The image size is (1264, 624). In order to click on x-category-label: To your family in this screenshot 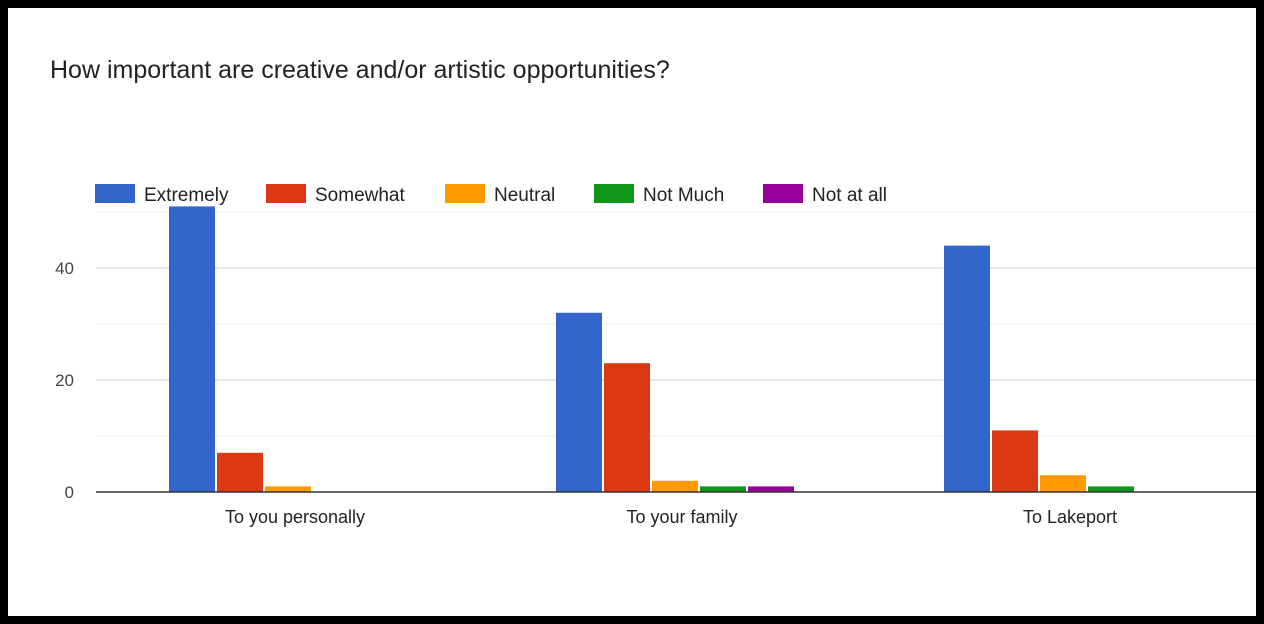, I will do `click(681, 517)`.